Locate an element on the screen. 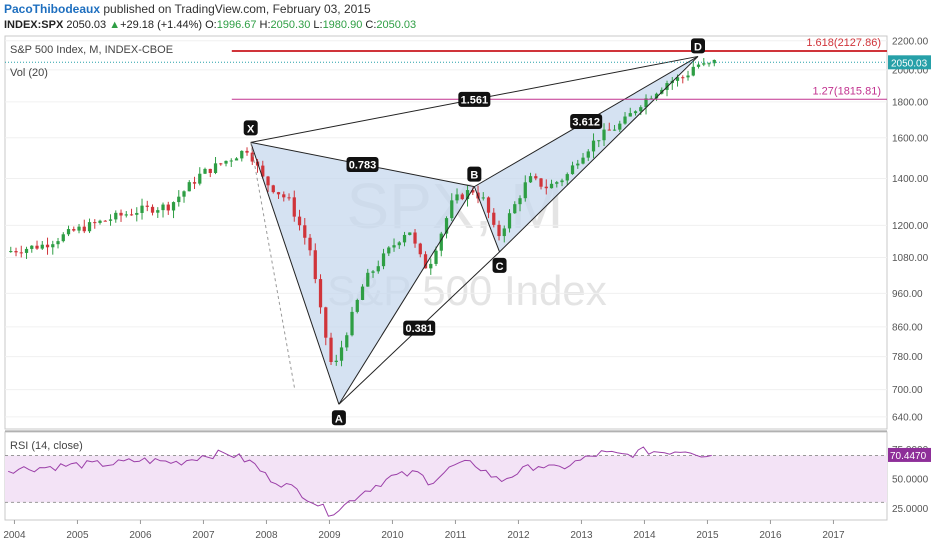 The height and width of the screenshot is (550, 932). pattern-line-ab is located at coordinates (406, 295).